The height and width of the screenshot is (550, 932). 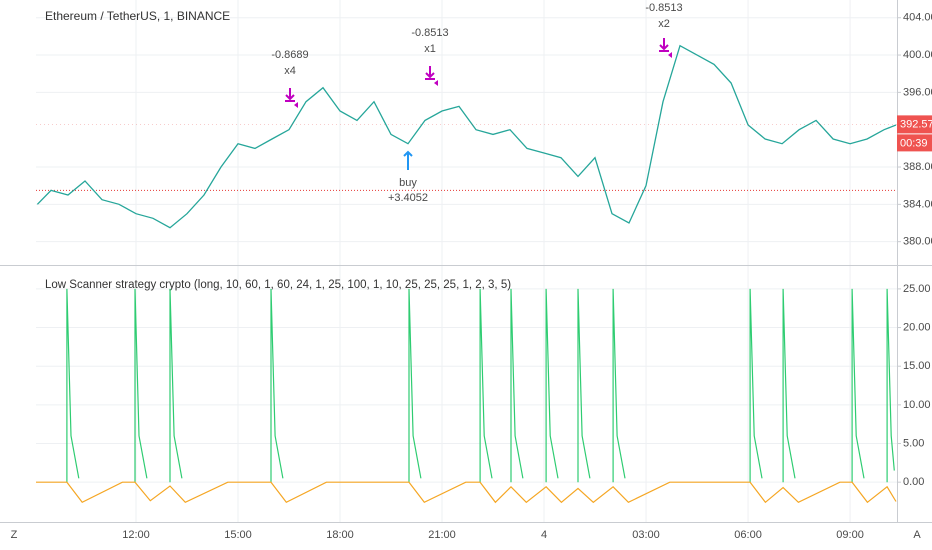 What do you see at coordinates (917, 92) in the screenshot?
I see `y-tick-label: 396.00` at bounding box center [917, 92].